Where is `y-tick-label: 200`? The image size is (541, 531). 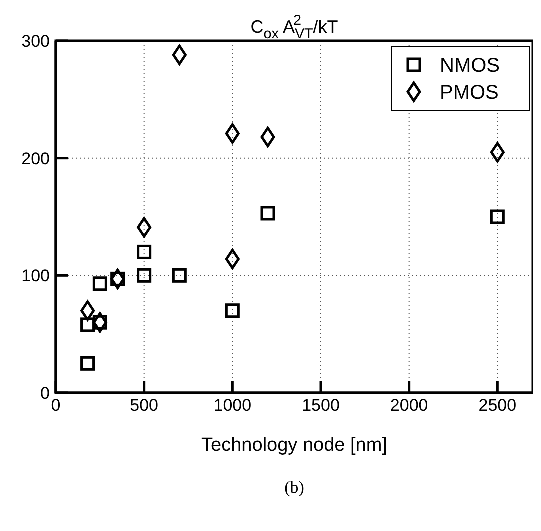
y-tick-label: 200 is located at coordinates (36, 158).